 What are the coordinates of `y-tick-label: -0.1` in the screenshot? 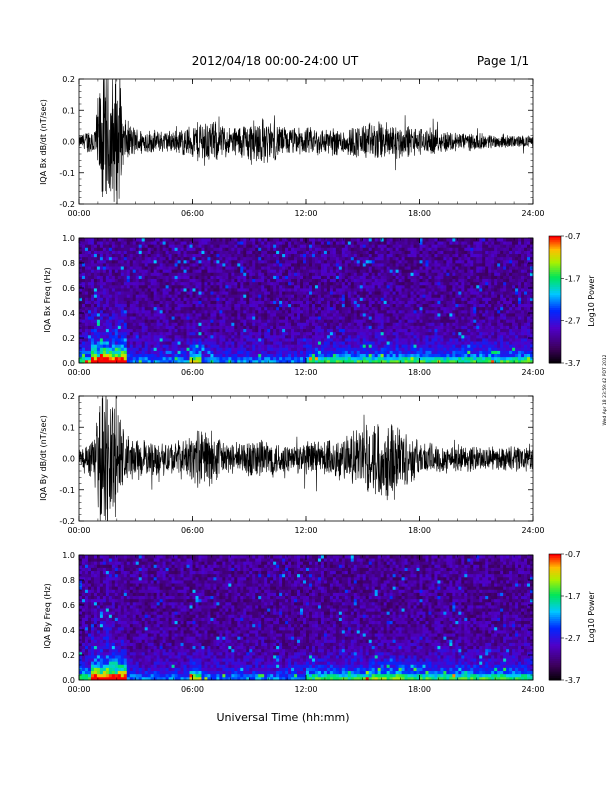 It's located at (67, 173).